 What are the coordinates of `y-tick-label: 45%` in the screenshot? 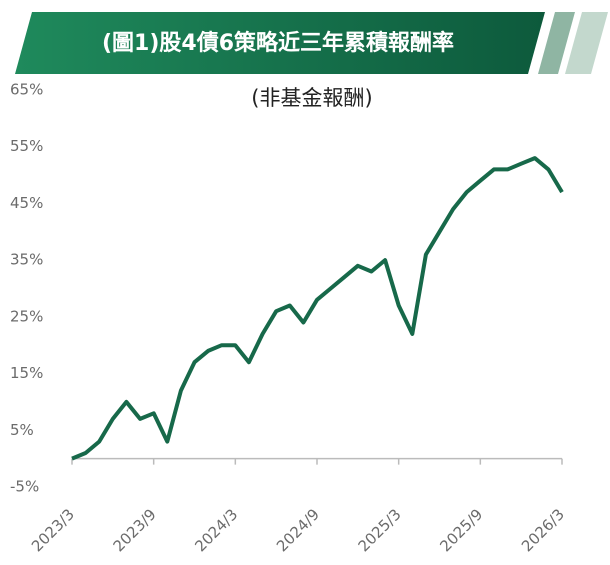 It's located at (26, 203).